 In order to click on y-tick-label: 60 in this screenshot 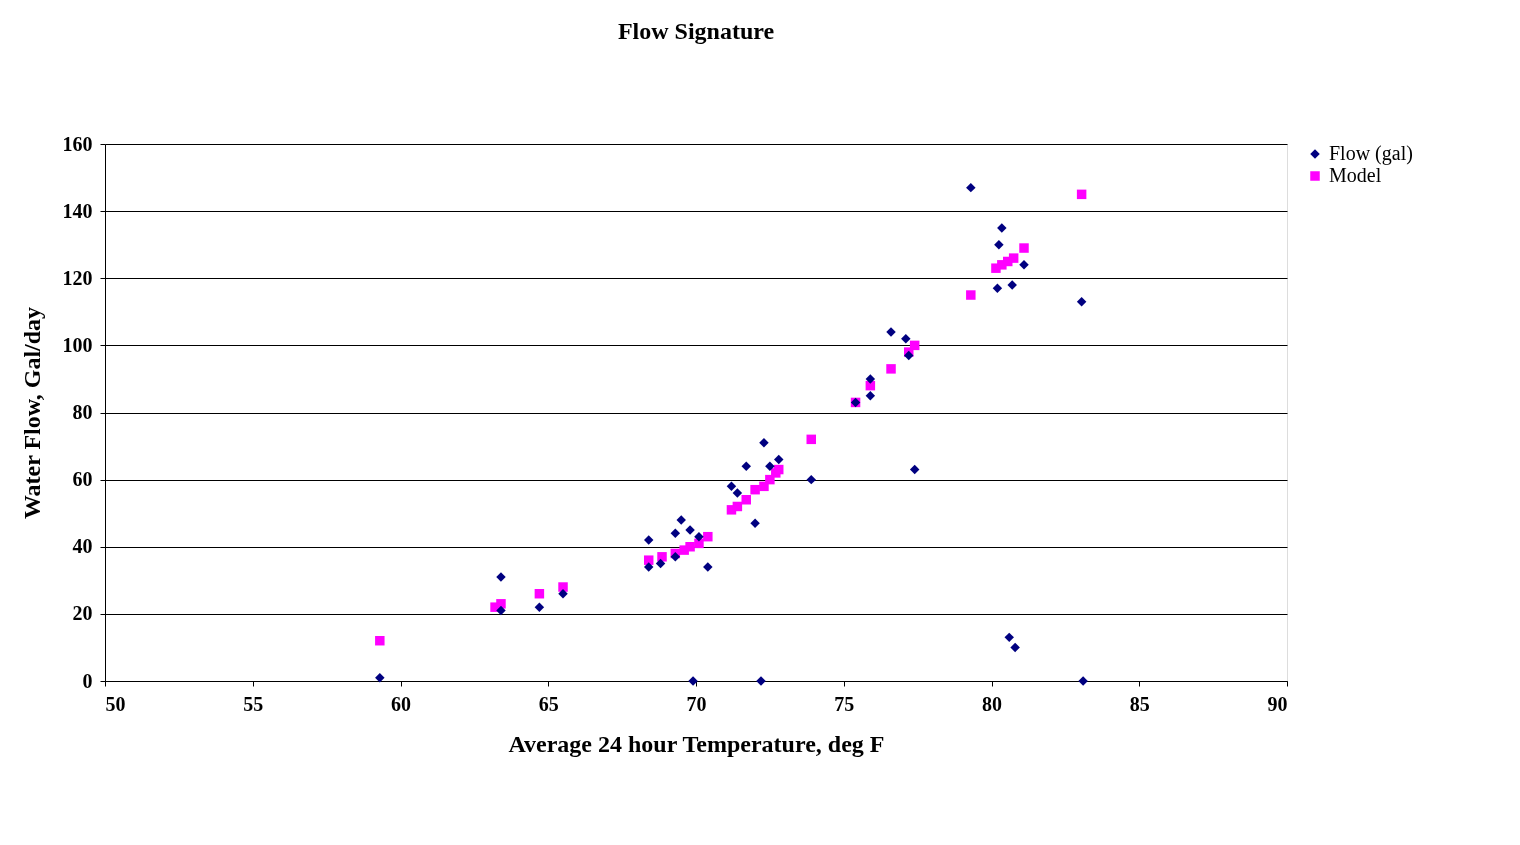, I will do `click(82, 479)`.